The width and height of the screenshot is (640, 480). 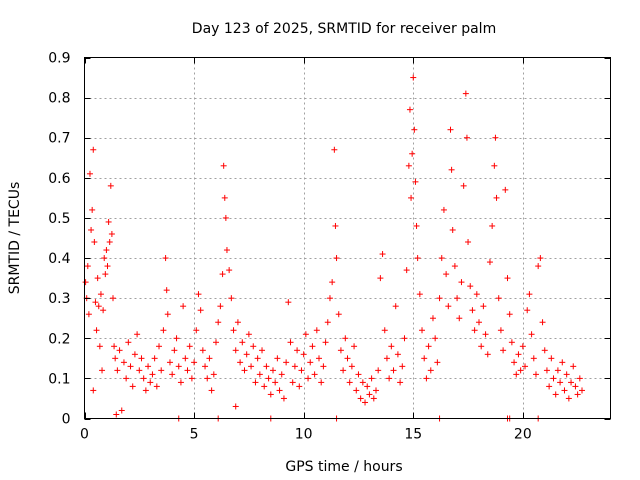 What do you see at coordinates (343, 467) in the screenshot?
I see `x-axis-label: GPS time / hours` at bounding box center [343, 467].